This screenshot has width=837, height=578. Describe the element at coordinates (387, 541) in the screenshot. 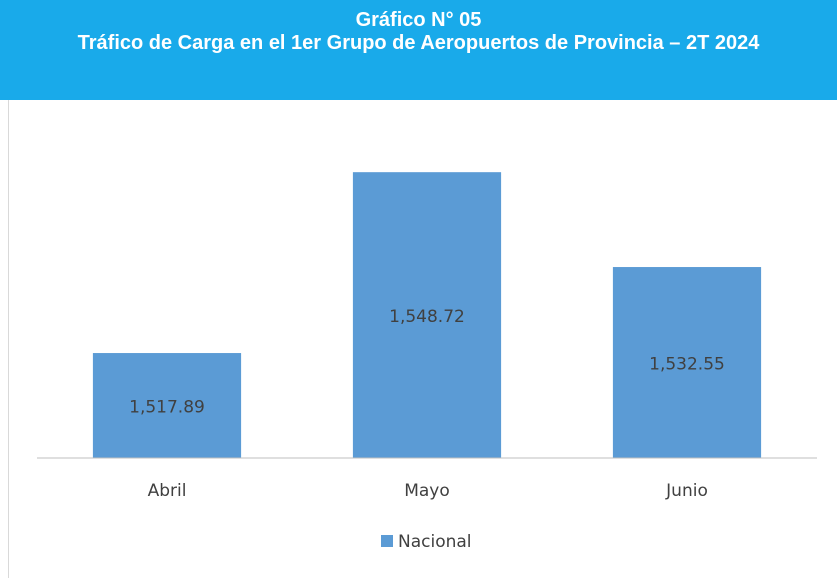

I see `legend-swatch` at that location.